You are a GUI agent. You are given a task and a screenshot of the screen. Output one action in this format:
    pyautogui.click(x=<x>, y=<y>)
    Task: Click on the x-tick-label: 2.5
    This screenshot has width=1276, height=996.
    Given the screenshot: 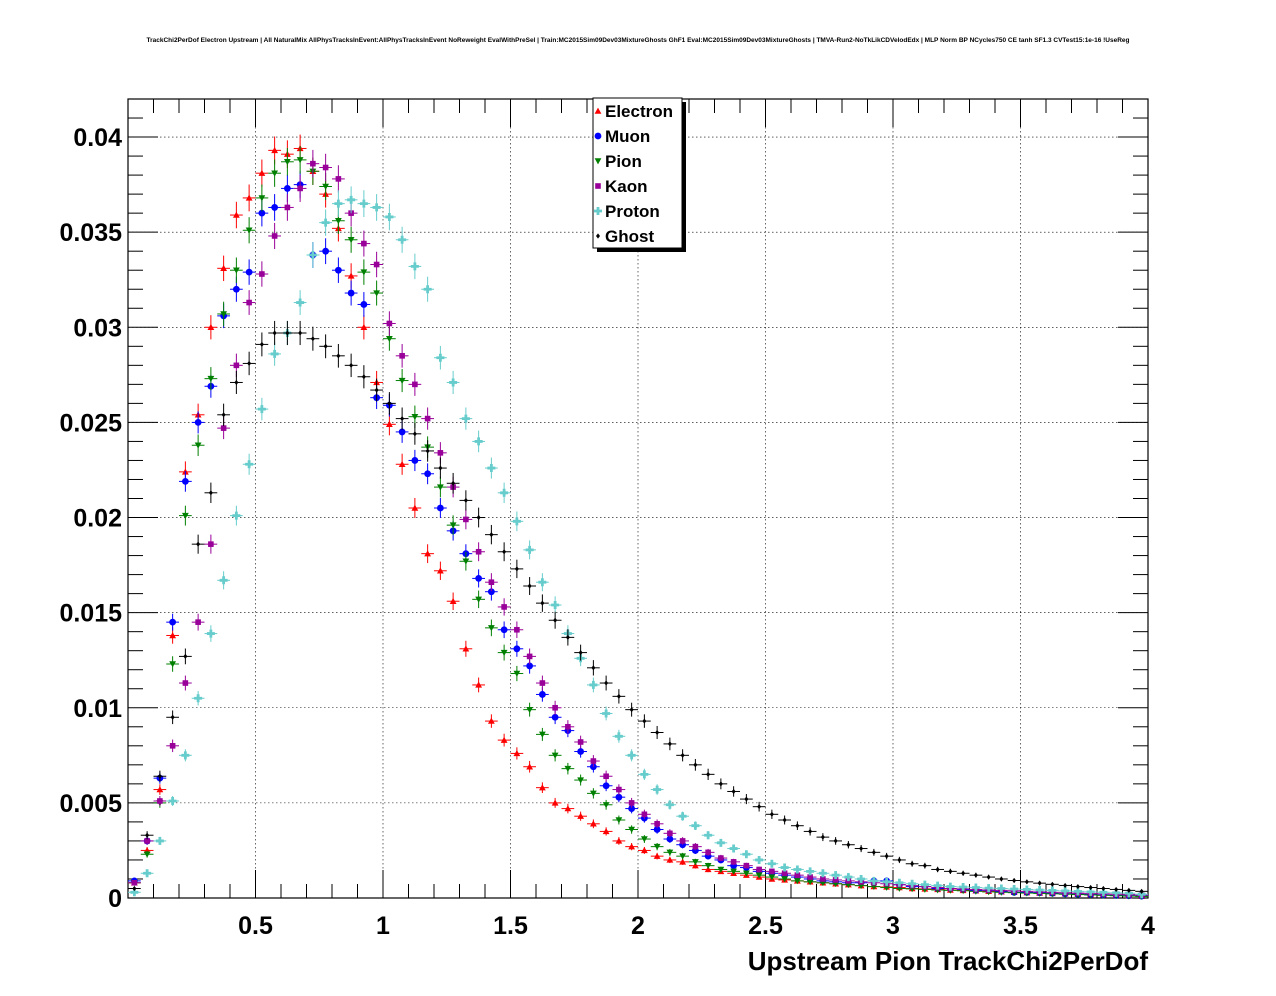 What is the action you would take?
    pyautogui.click(x=765, y=926)
    